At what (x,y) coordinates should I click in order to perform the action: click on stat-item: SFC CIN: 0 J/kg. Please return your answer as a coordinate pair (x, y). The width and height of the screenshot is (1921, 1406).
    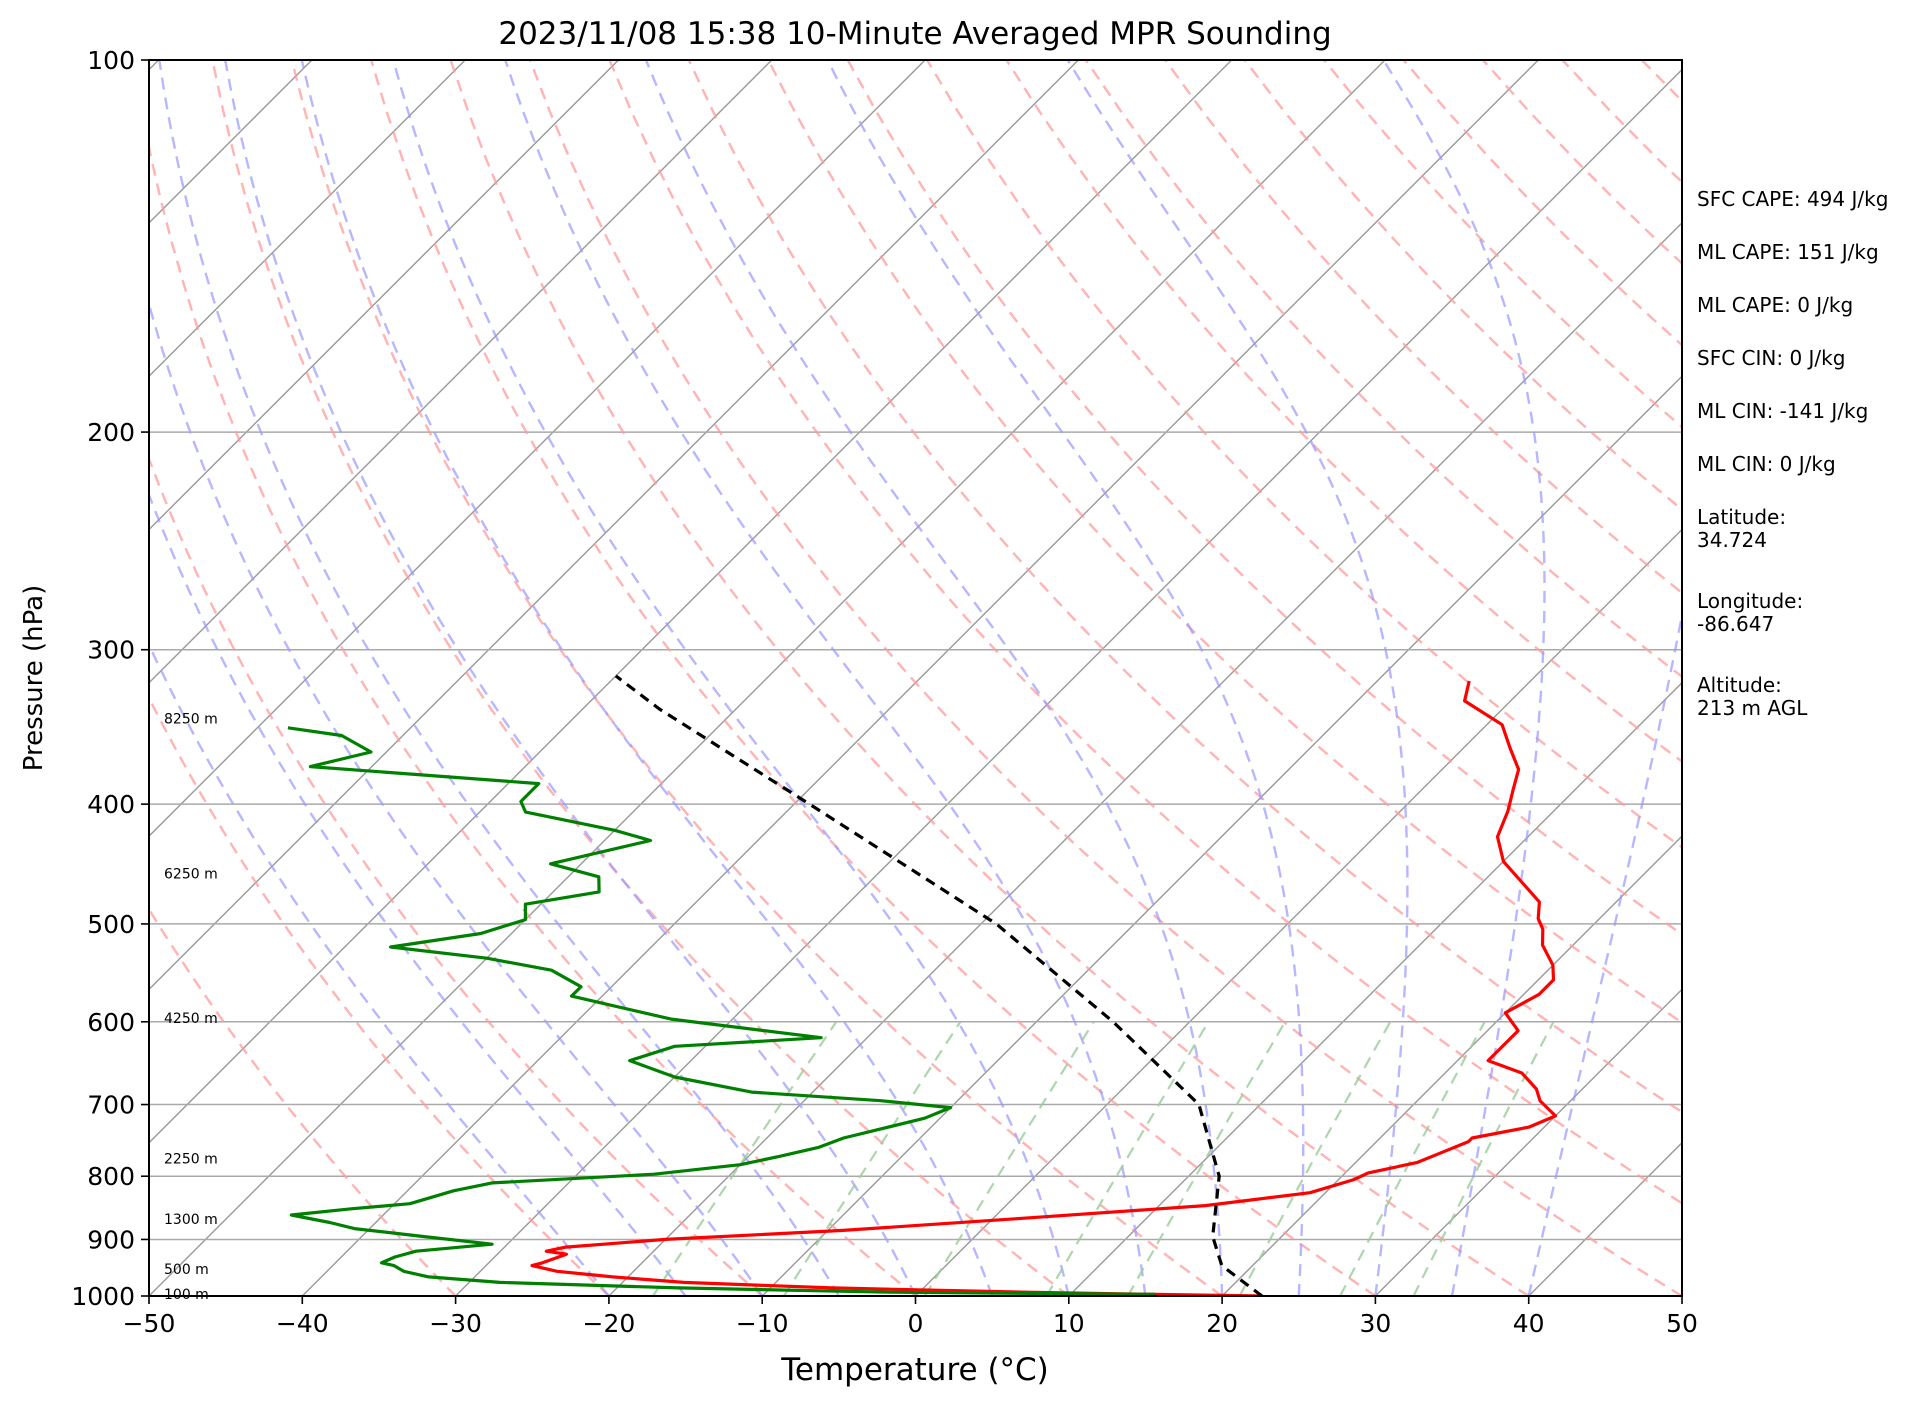
    Looking at the image, I should click on (1807, 358).